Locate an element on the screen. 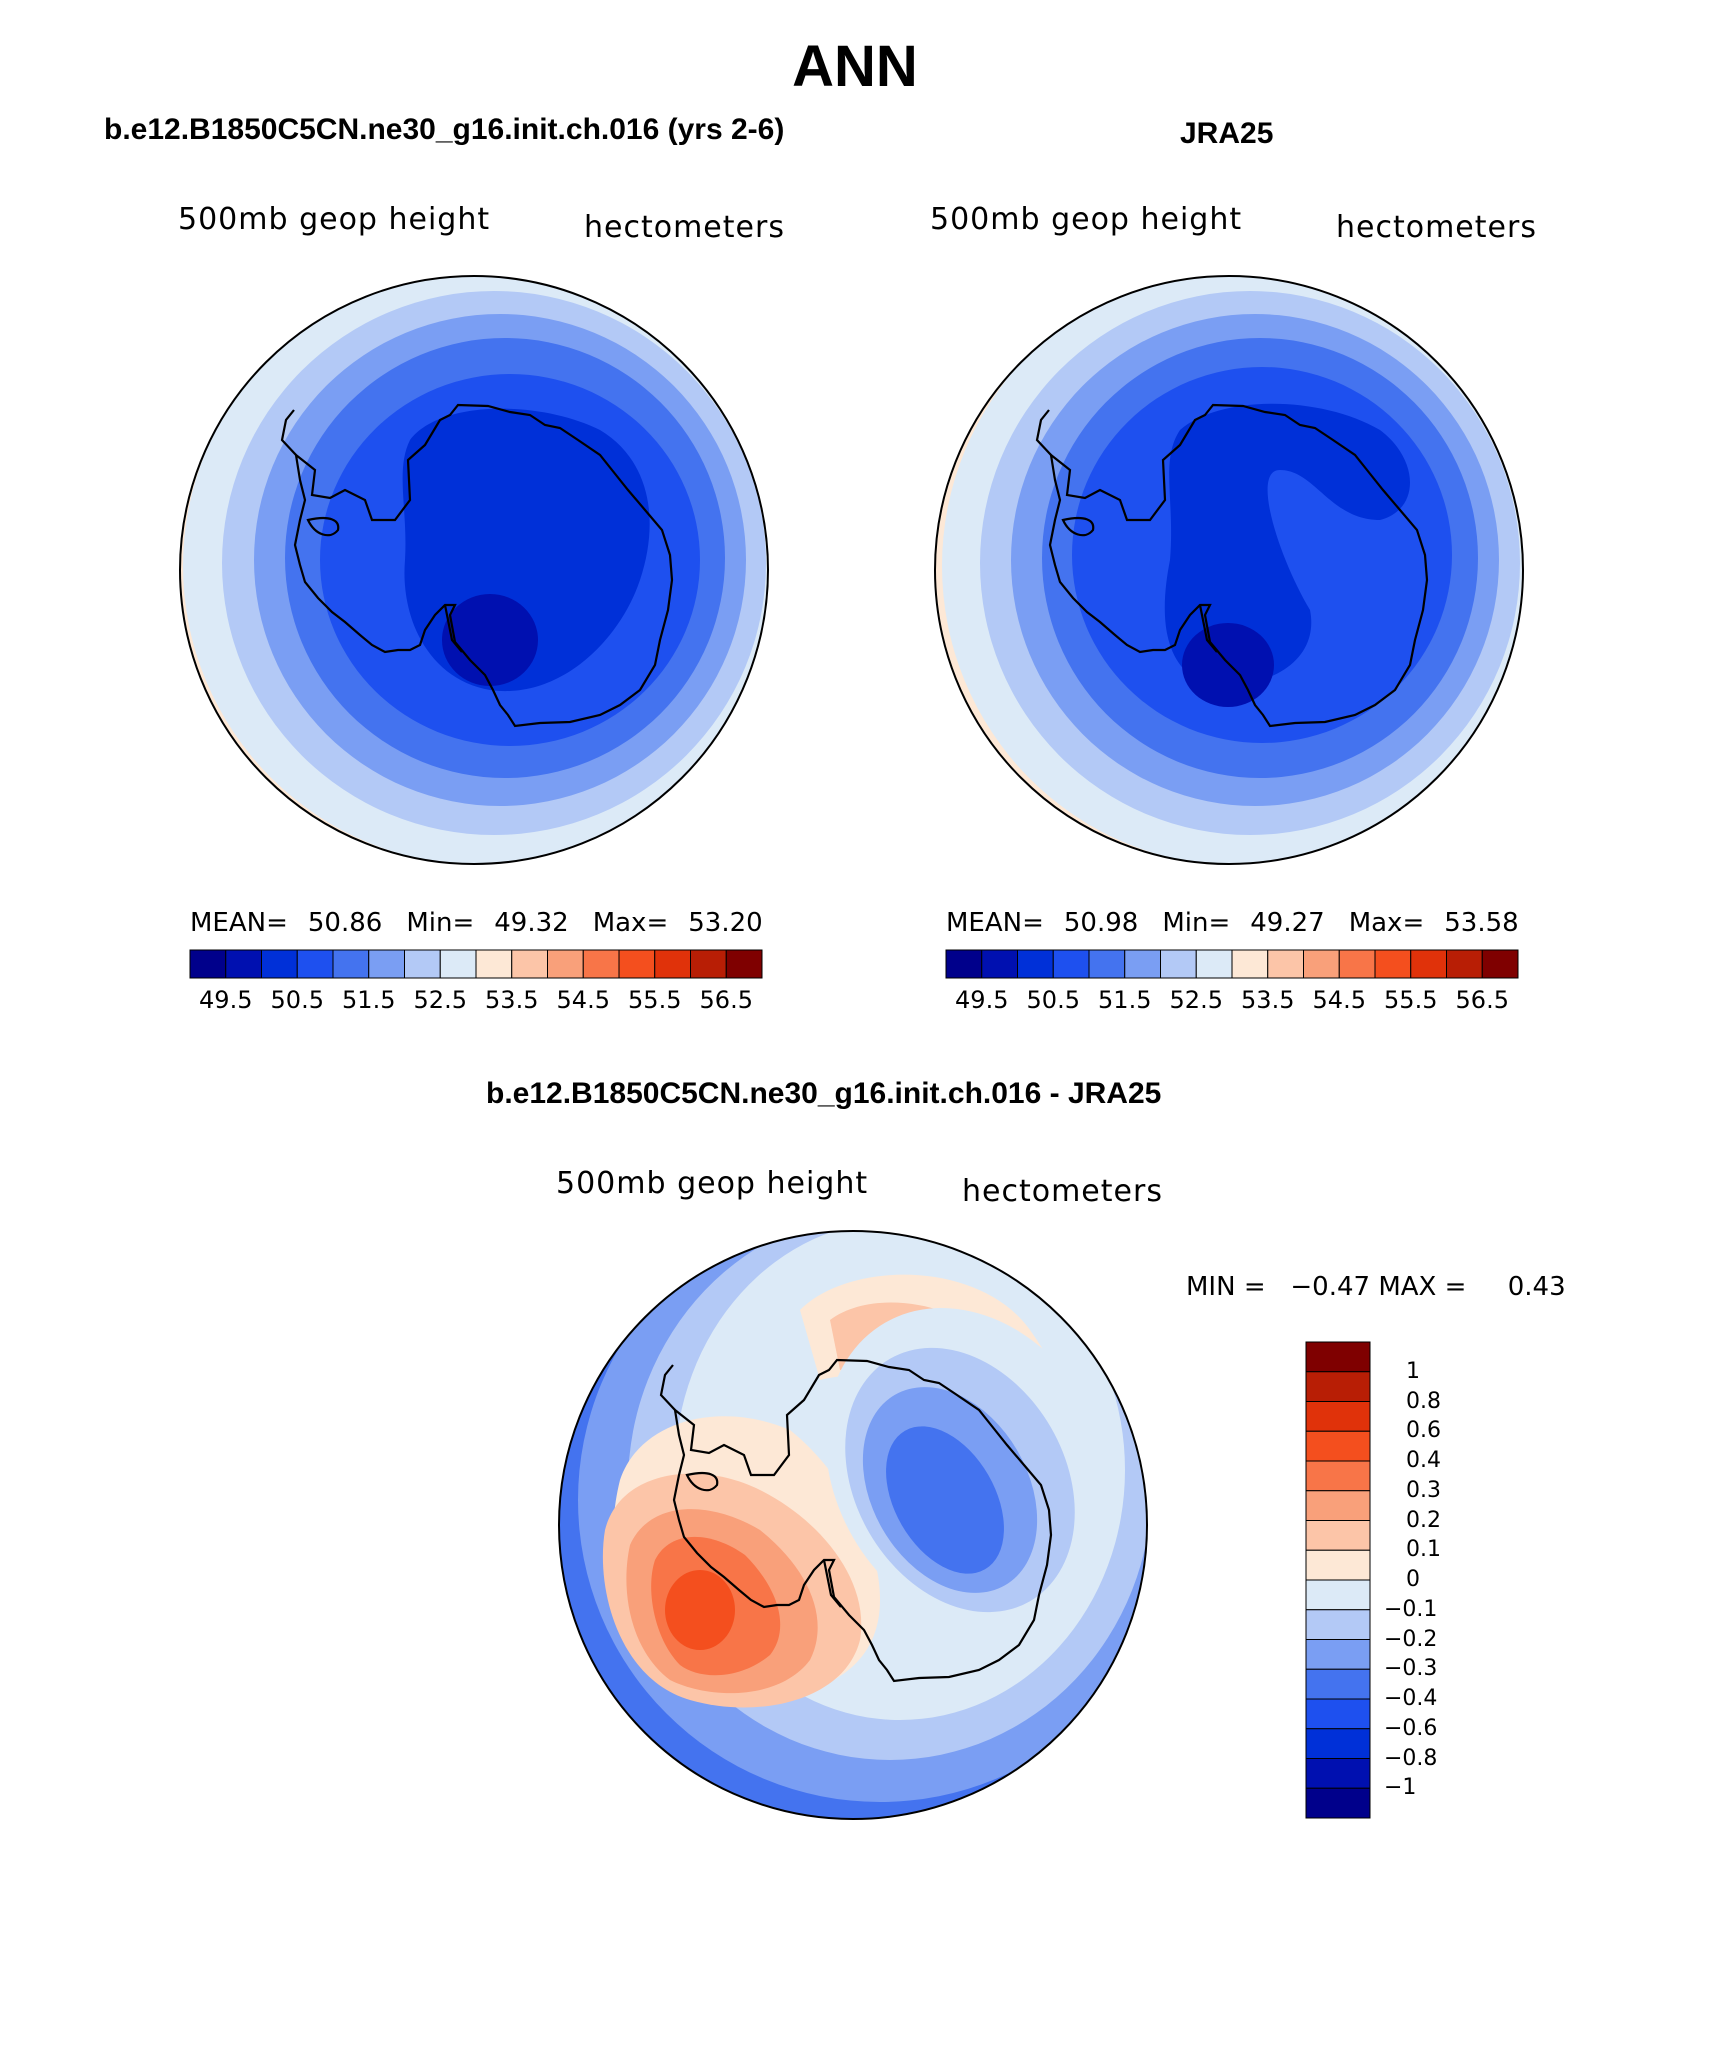 The image size is (1710, 2058). model-colorbar-tick-label: 55.5 is located at coordinates (655, 1000).